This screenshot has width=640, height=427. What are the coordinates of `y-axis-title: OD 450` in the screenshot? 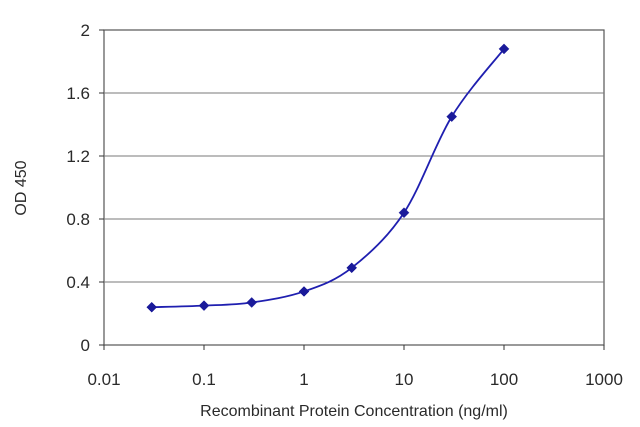 It's located at (21, 187).